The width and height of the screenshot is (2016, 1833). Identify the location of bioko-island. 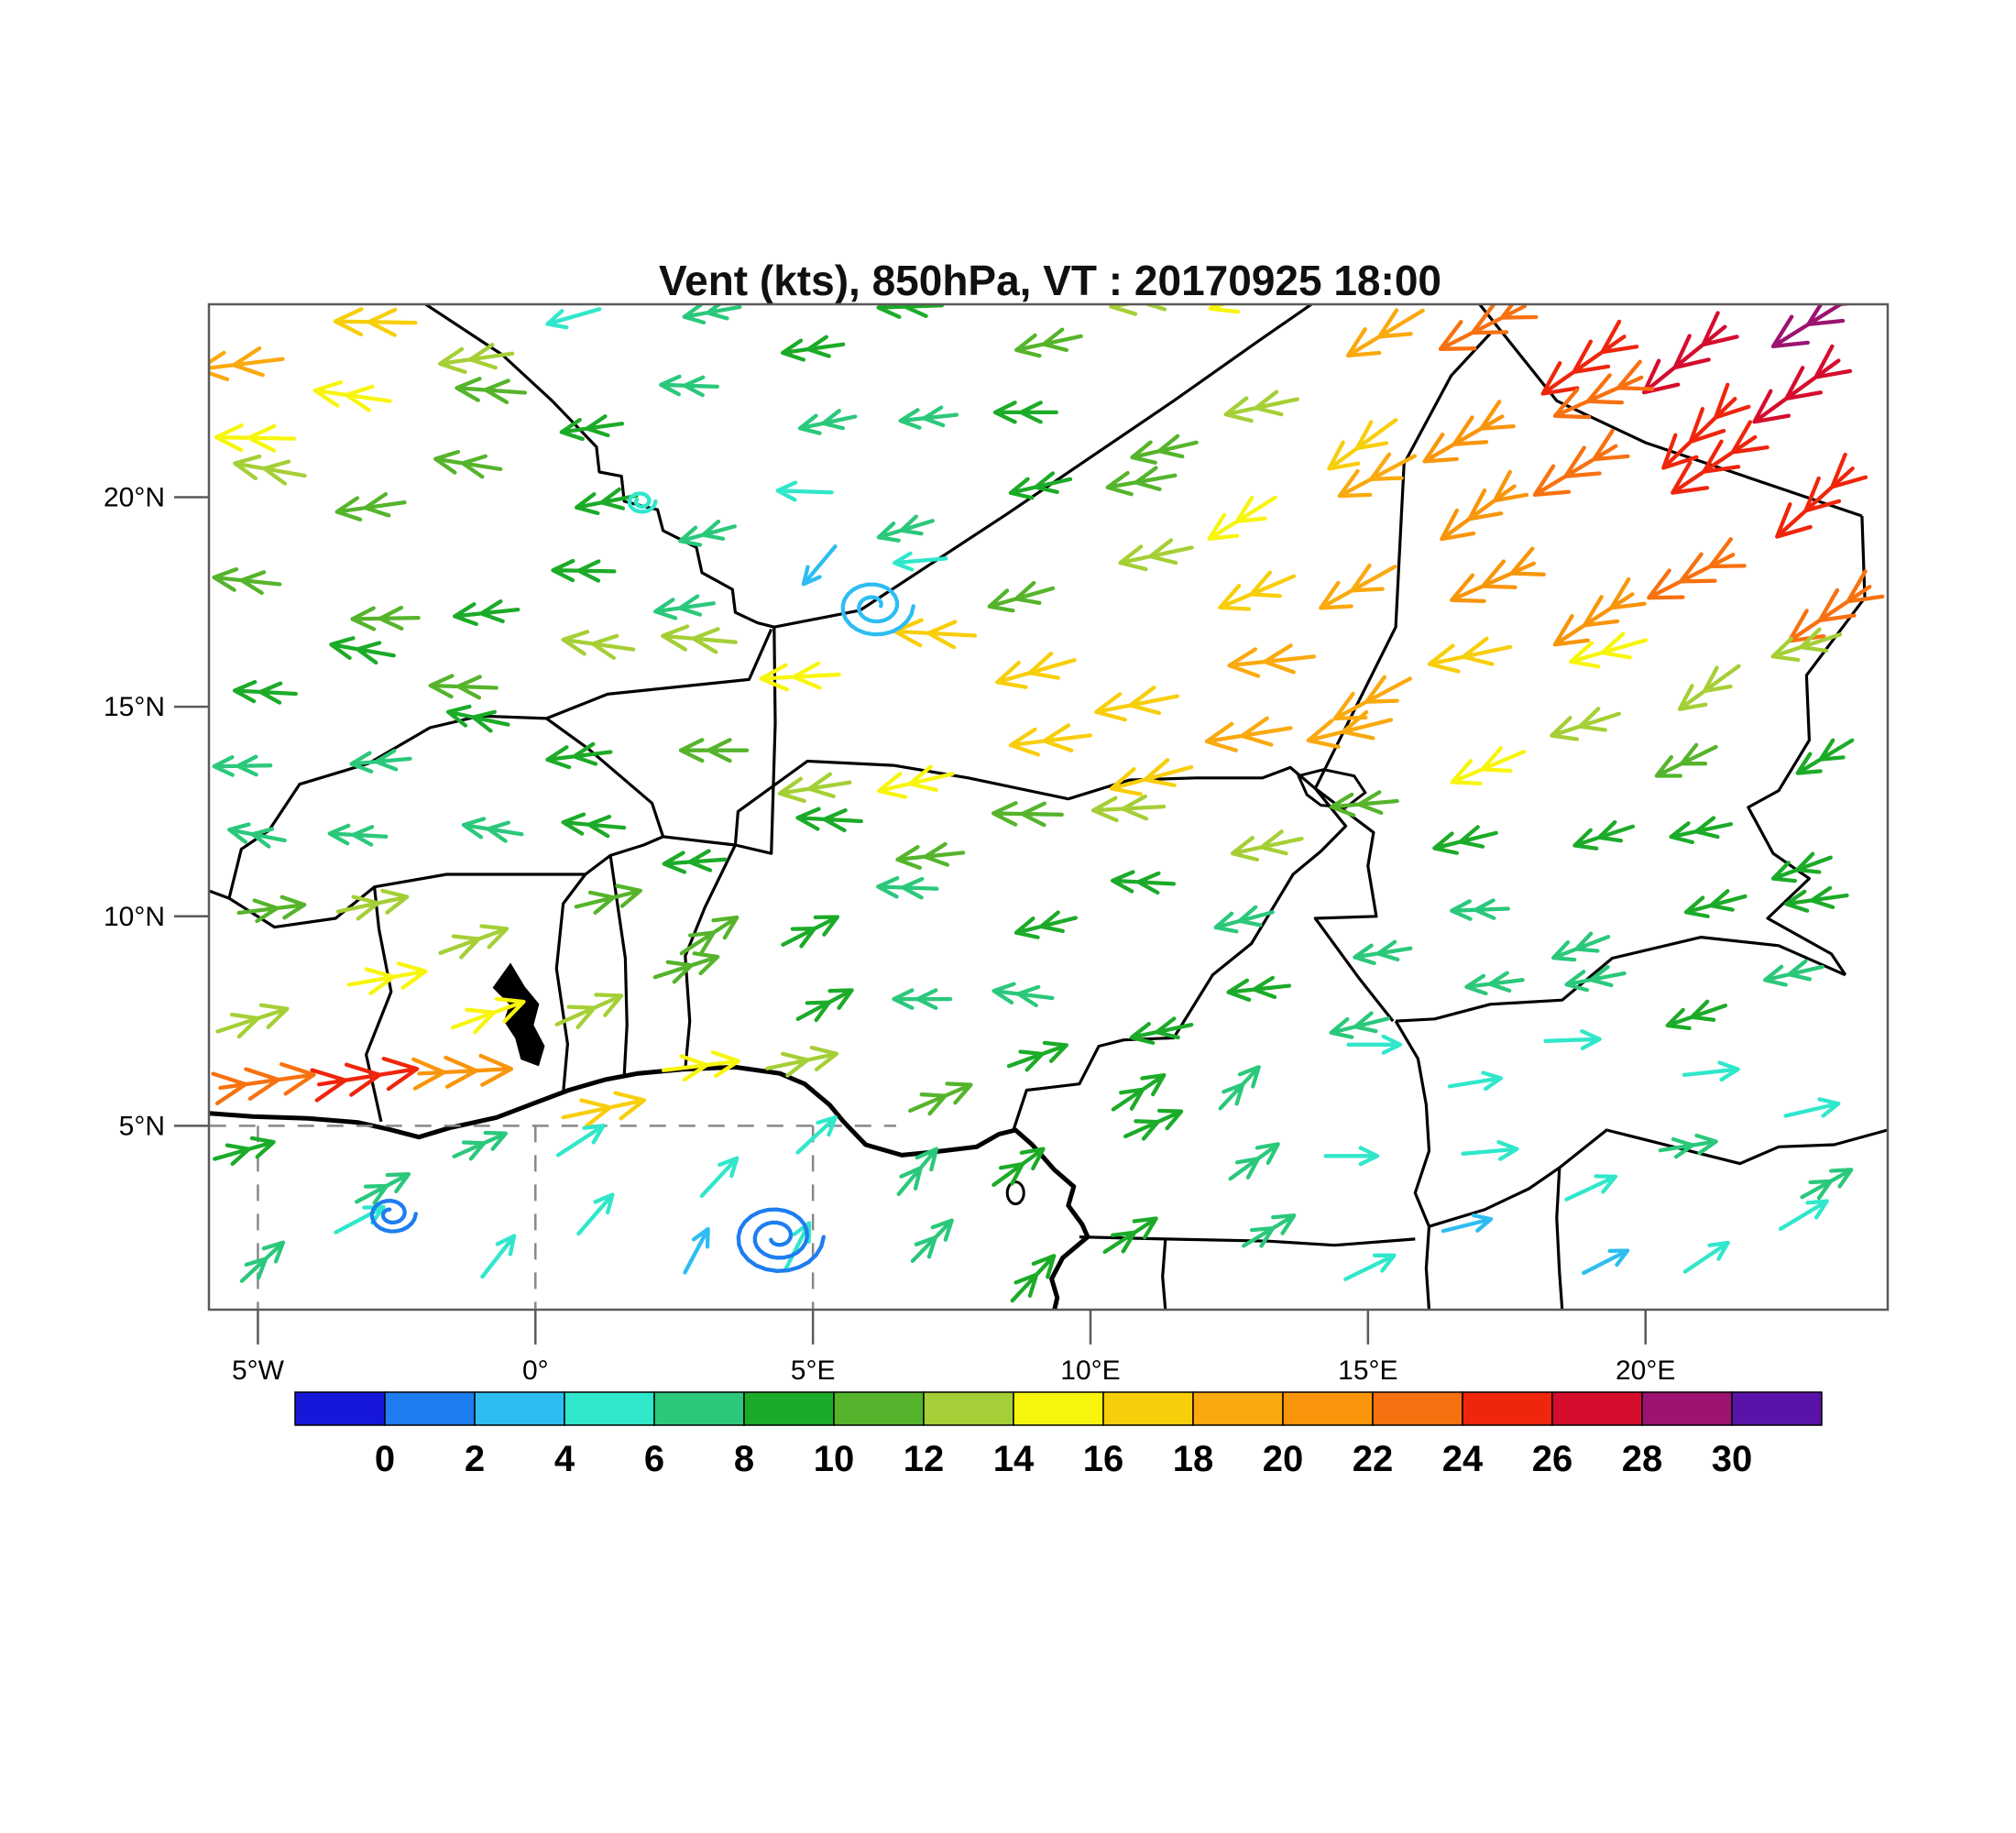
(1015, 1193).